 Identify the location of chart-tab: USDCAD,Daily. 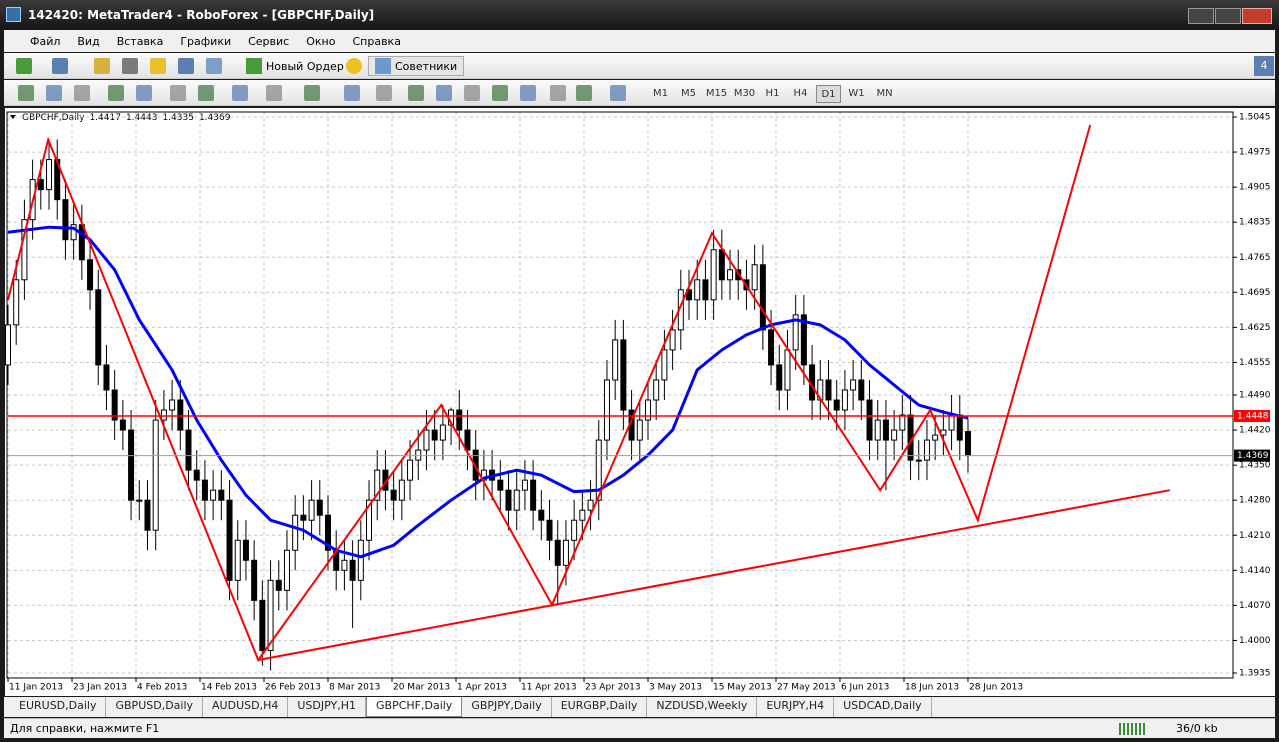
(883, 707).